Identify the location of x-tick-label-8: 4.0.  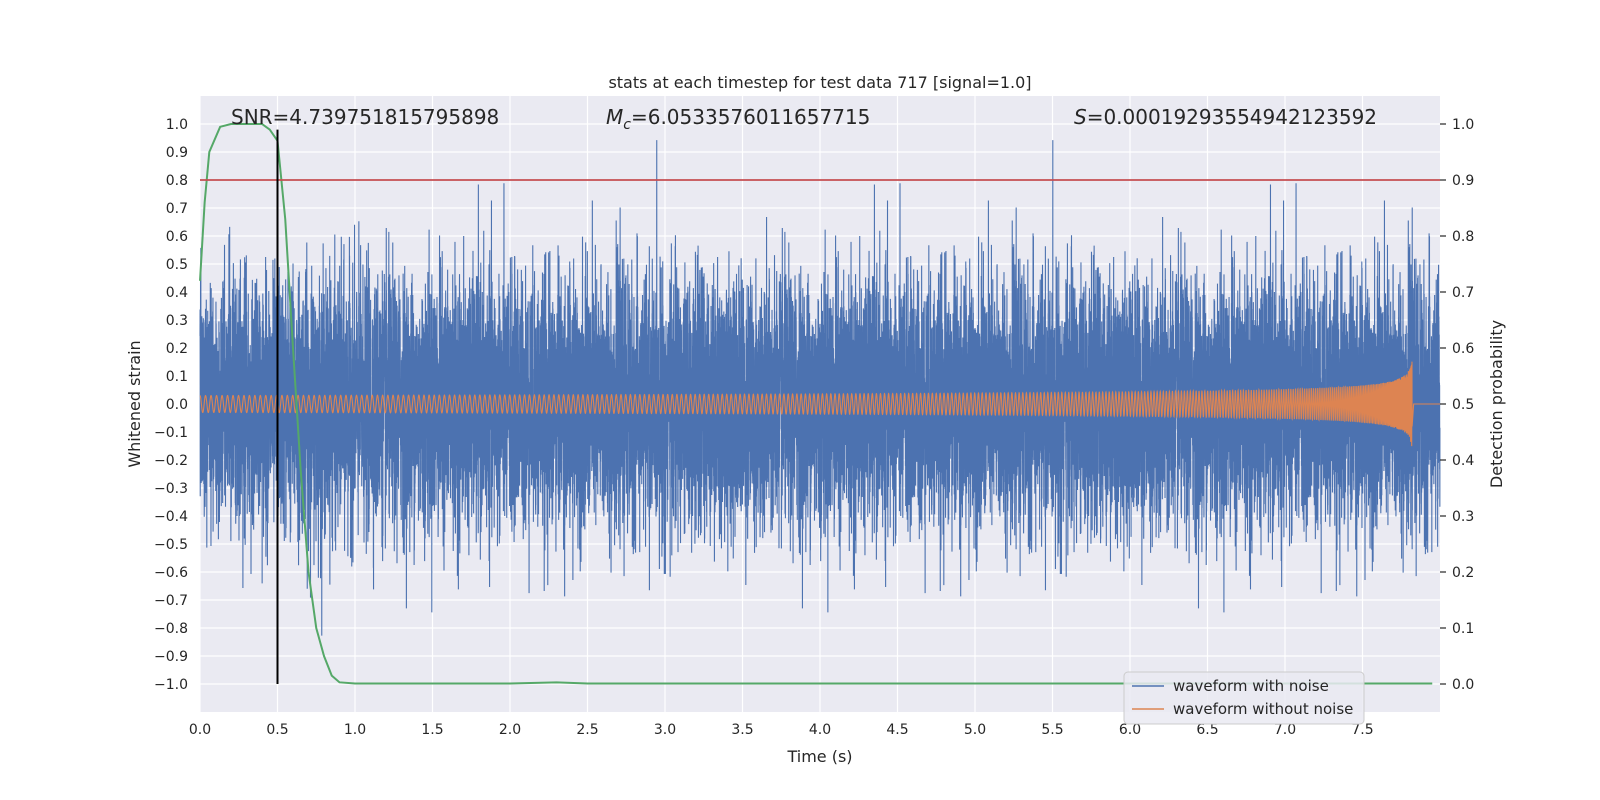
(820, 730).